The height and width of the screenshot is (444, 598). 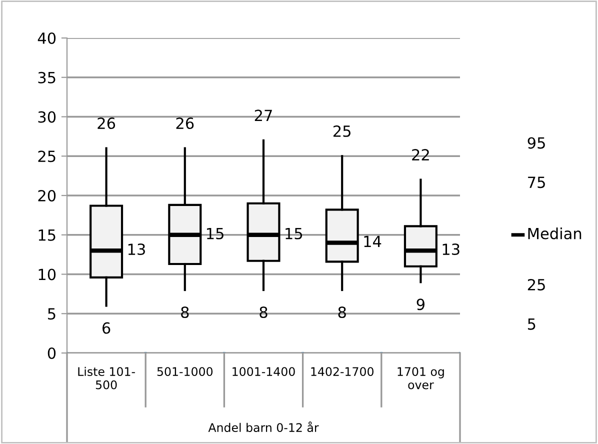 I want to click on text: 5, so click(x=532, y=324).